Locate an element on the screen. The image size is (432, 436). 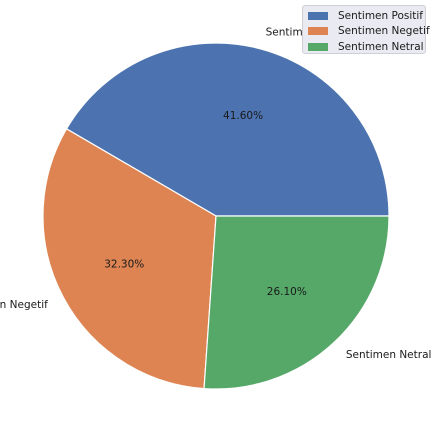
pie-percent-label-positif: 41.60% is located at coordinates (243, 116).